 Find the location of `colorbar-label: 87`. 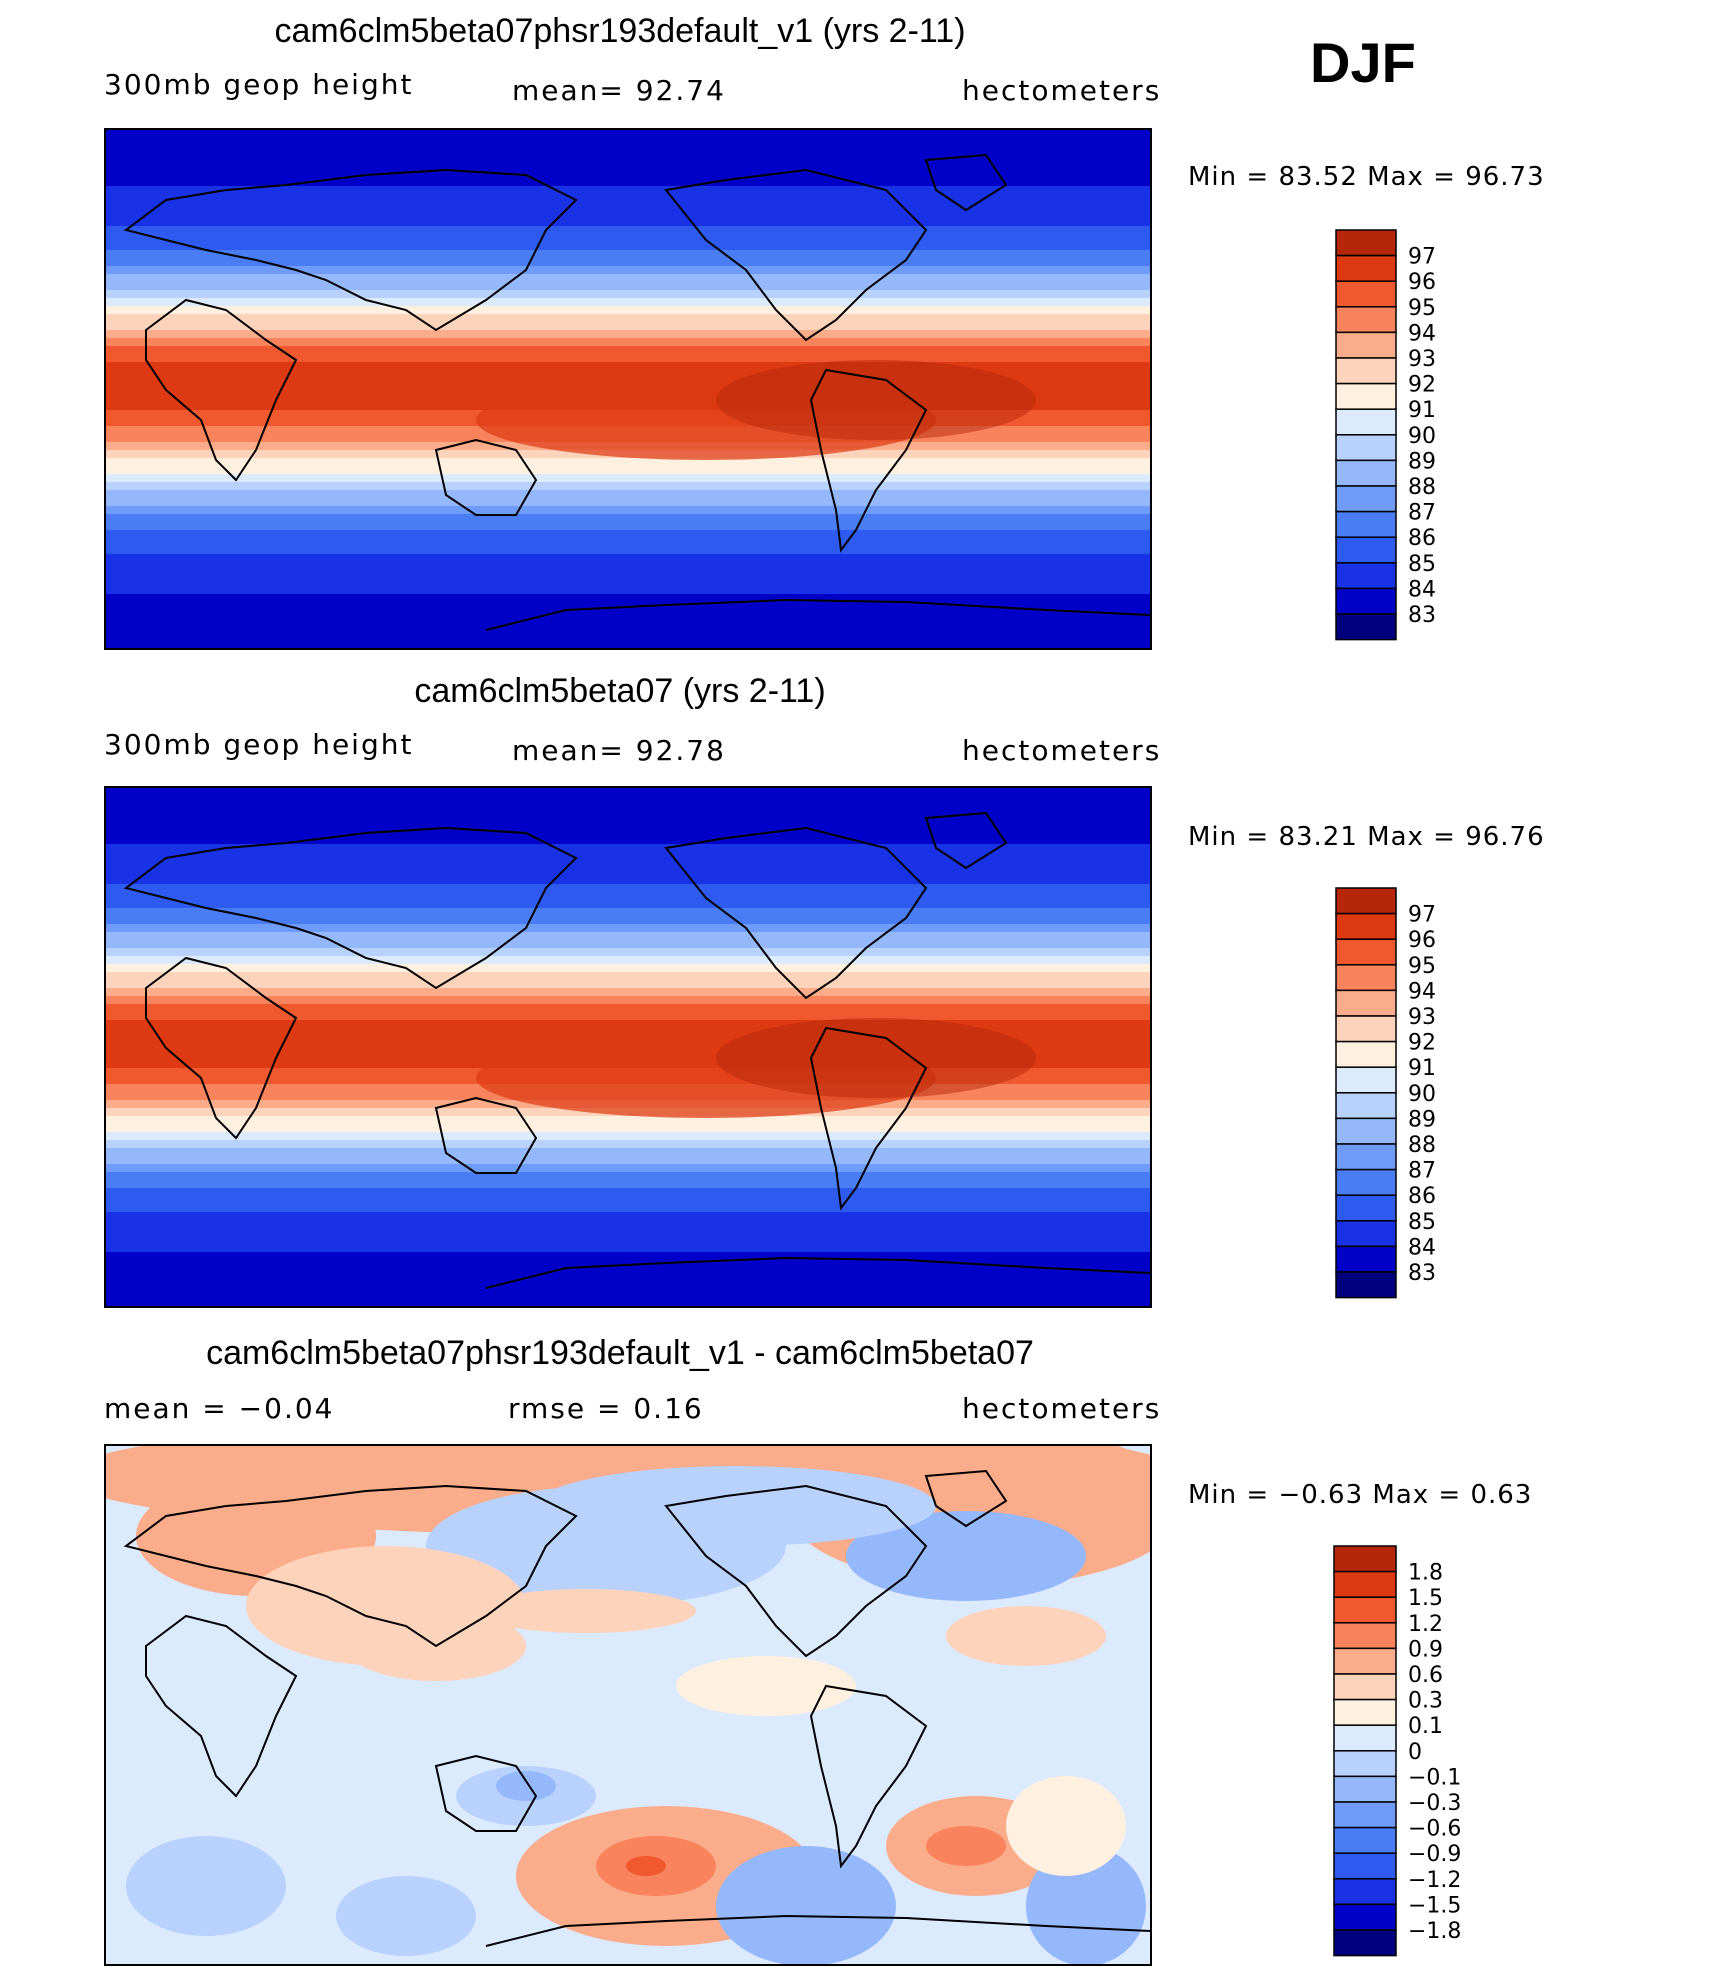

colorbar-label: 87 is located at coordinates (1422, 513).